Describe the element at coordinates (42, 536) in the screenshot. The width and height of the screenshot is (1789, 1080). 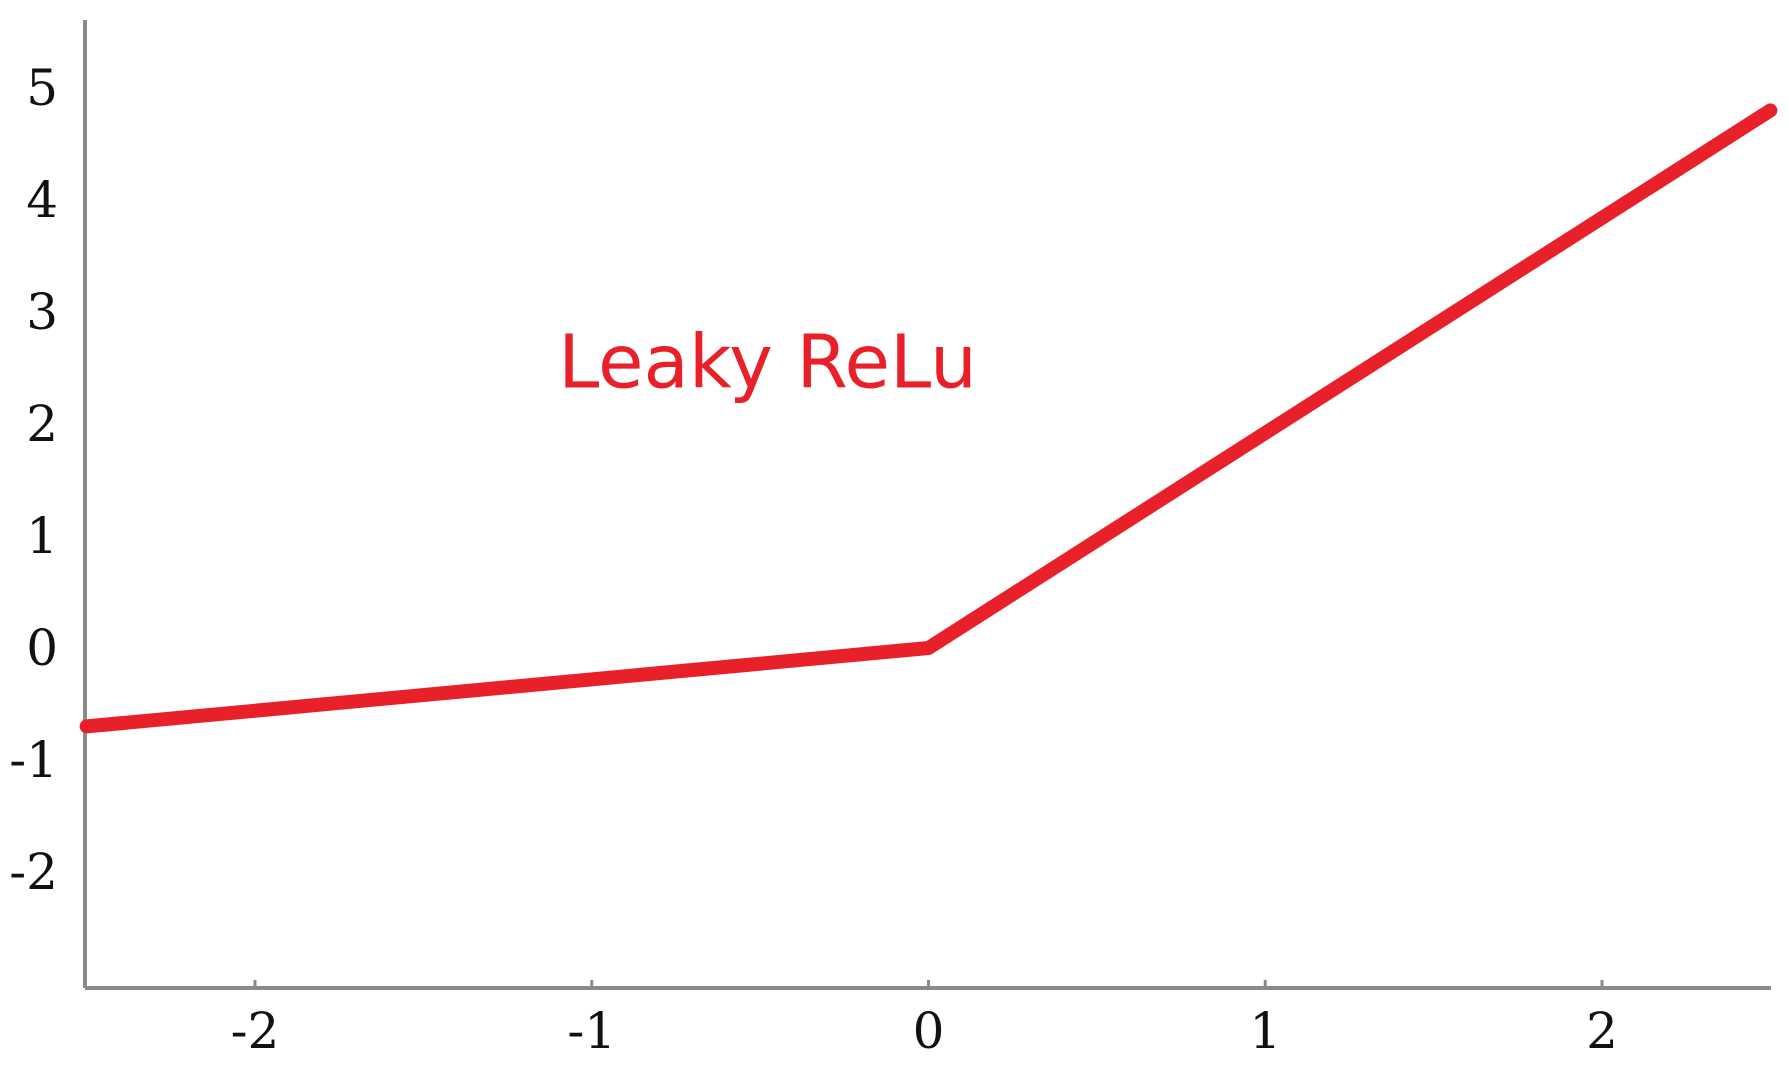
I see `y-tick-label: 1` at that location.